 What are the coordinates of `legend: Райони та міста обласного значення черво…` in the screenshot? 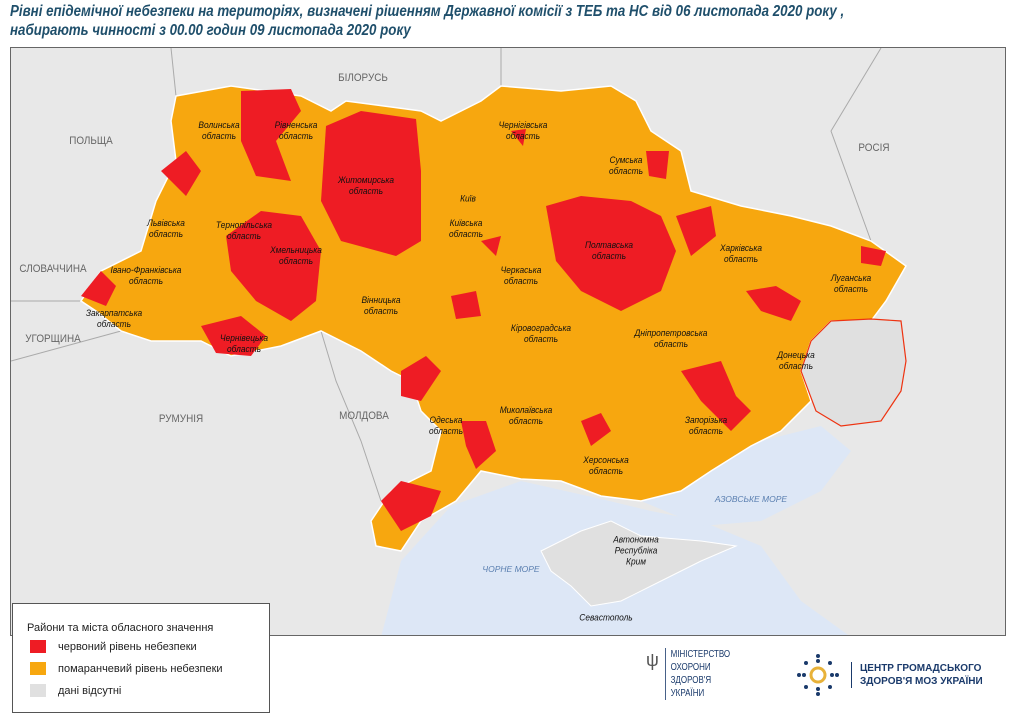 It's located at (141, 658).